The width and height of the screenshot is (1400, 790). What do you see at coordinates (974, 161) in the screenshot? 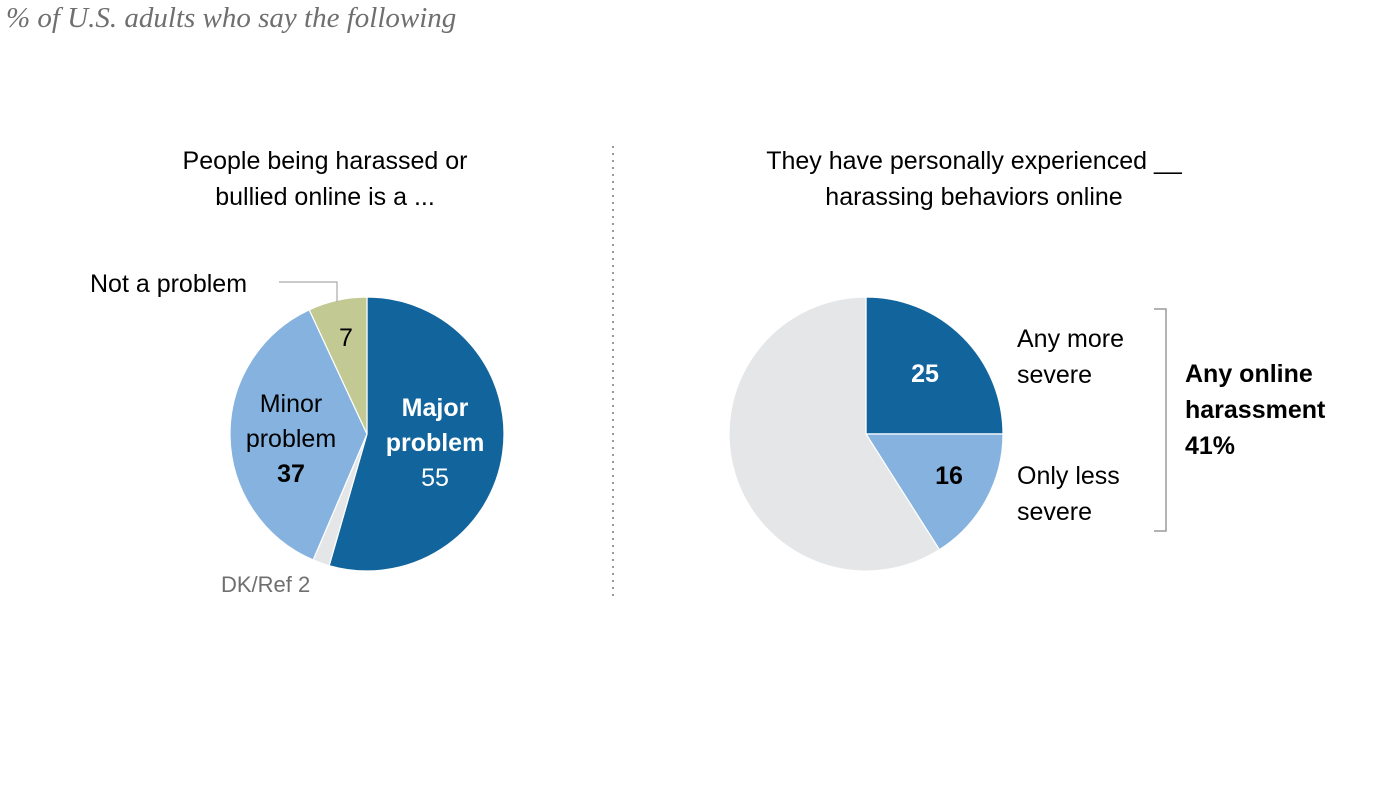
I see `right-chart-title-line-1: They have personally experienced __` at bounding box center [974, 161].